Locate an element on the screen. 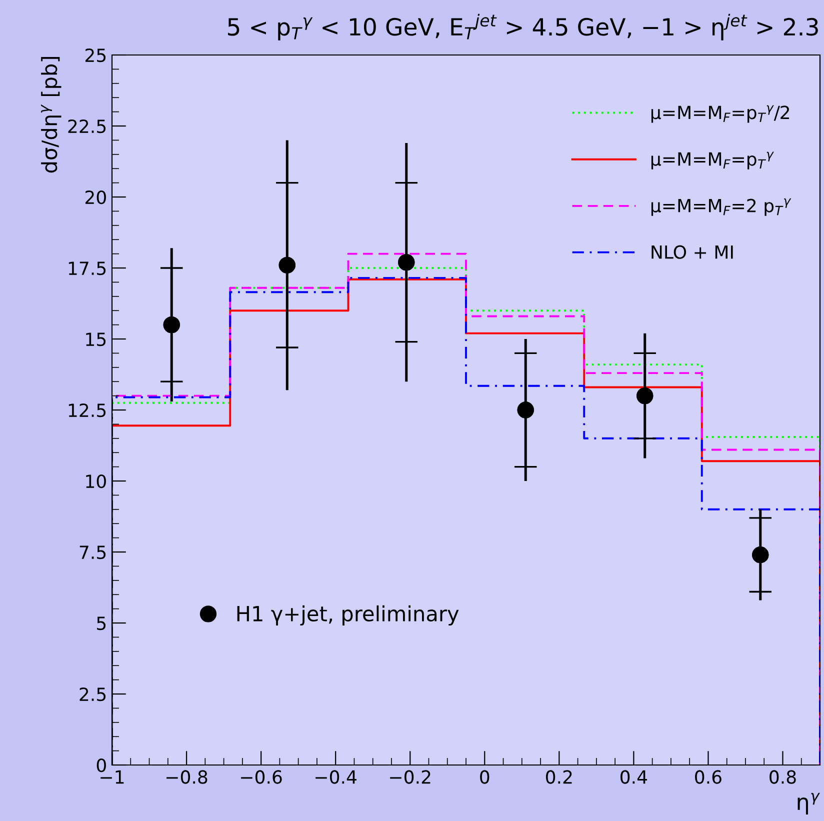  y-tick-label: 25 is located at coordinates (95, 55).